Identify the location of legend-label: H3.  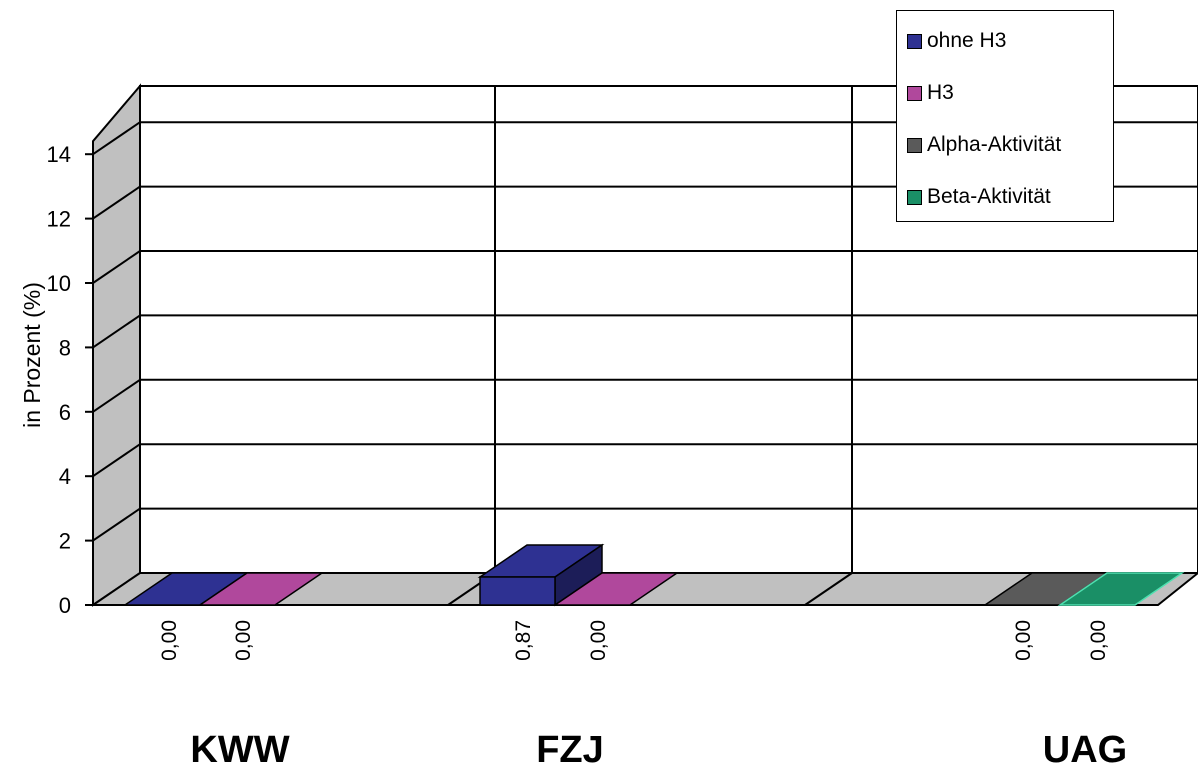
(940, 92).